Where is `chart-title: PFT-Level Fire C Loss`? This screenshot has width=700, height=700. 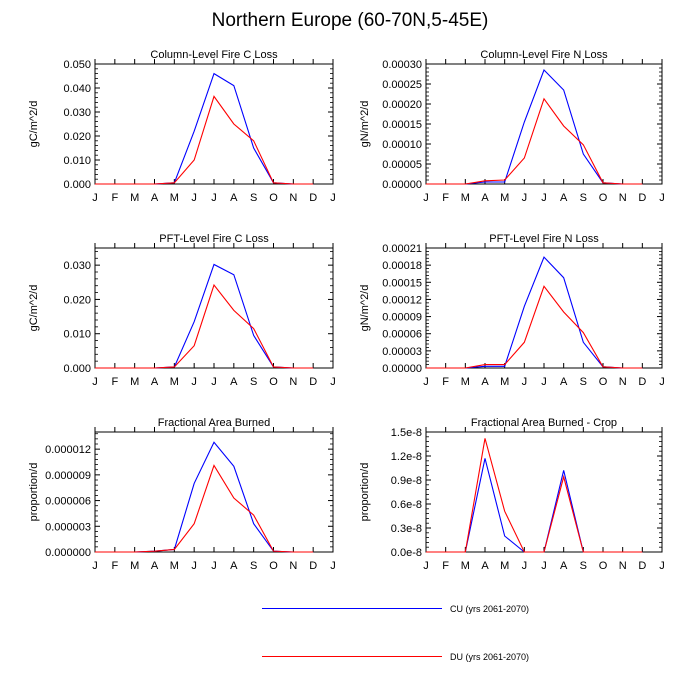
chart-title: PFT-Level Fire C Loss is located at coordinates (214, 239).